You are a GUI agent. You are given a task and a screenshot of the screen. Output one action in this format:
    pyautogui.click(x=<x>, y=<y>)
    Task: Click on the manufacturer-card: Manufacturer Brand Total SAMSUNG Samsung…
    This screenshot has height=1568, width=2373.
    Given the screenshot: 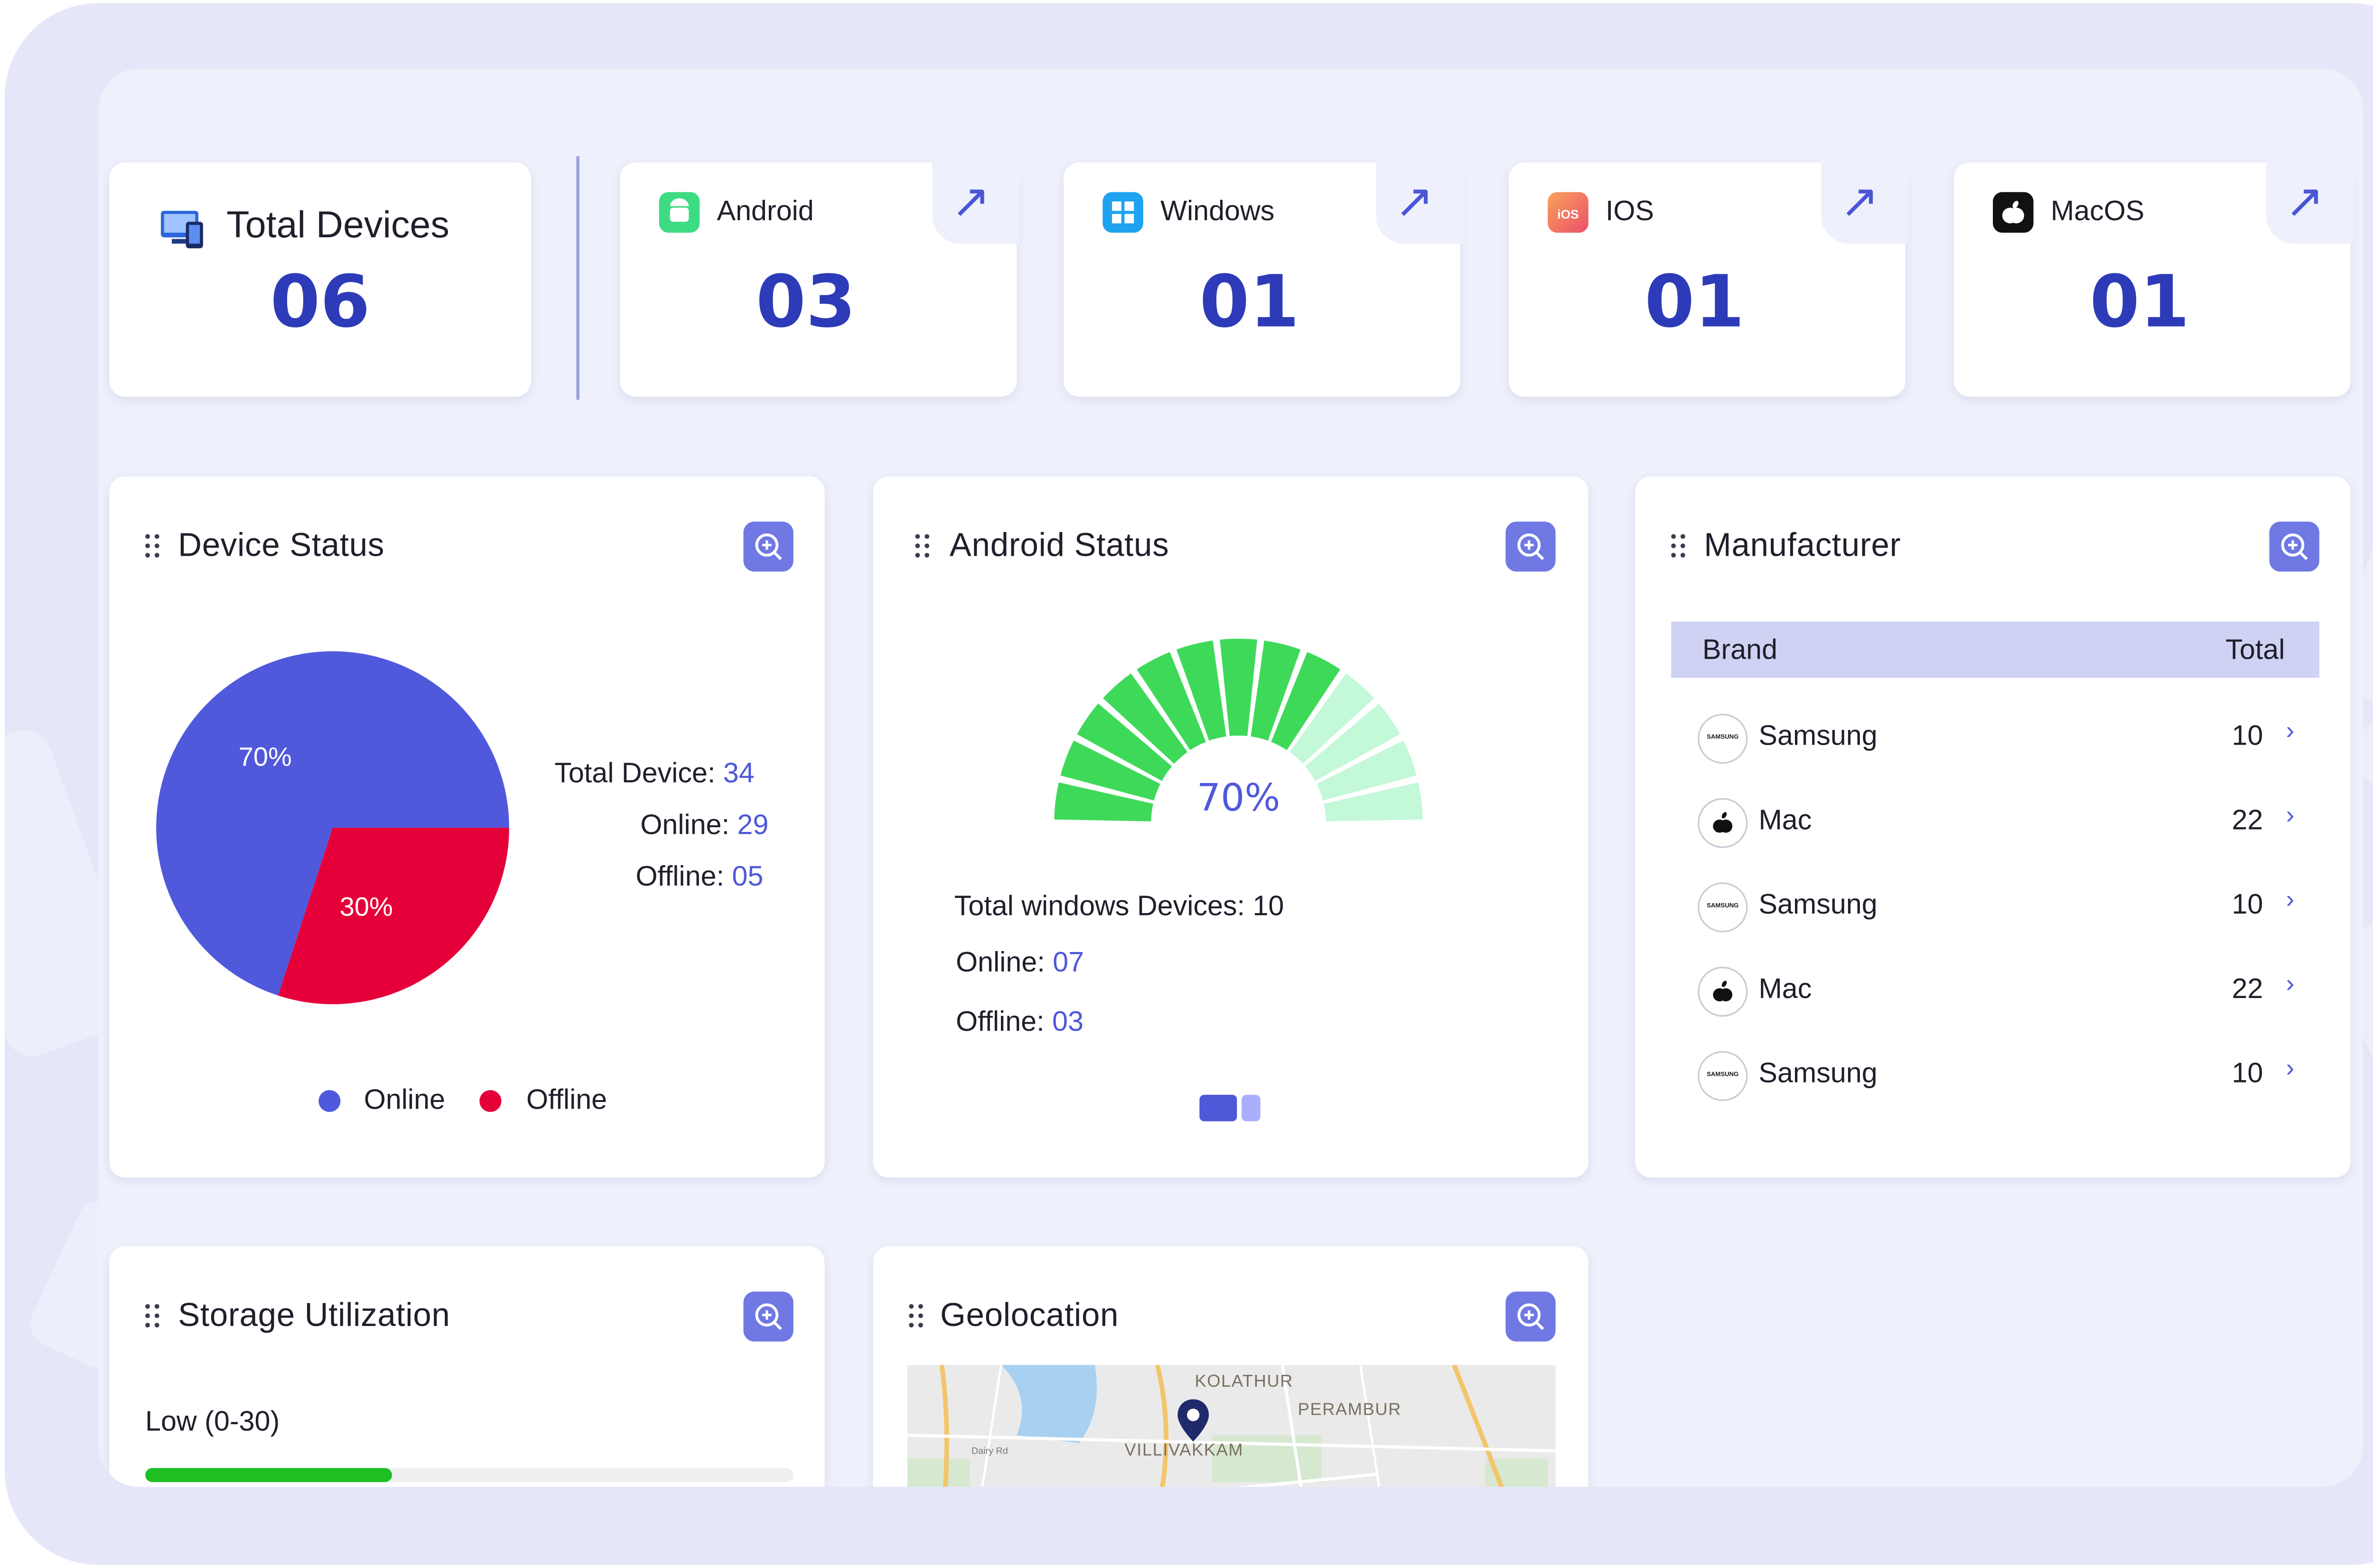 What is the action you would take?
    pyautogui.click(x=1993, y=827)
    